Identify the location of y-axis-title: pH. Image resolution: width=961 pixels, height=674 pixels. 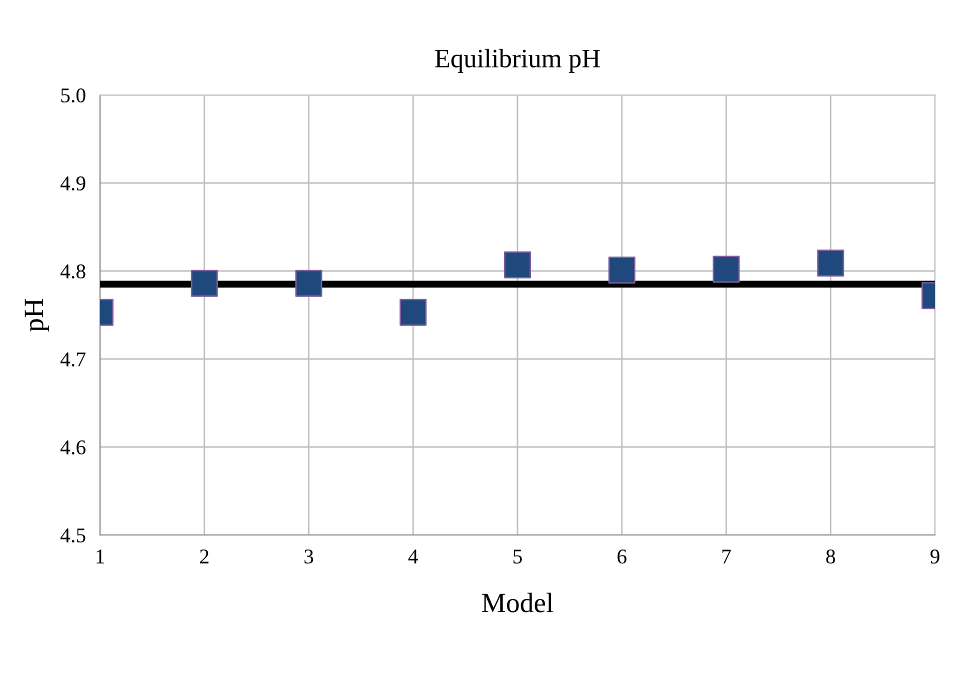
(36, 315).